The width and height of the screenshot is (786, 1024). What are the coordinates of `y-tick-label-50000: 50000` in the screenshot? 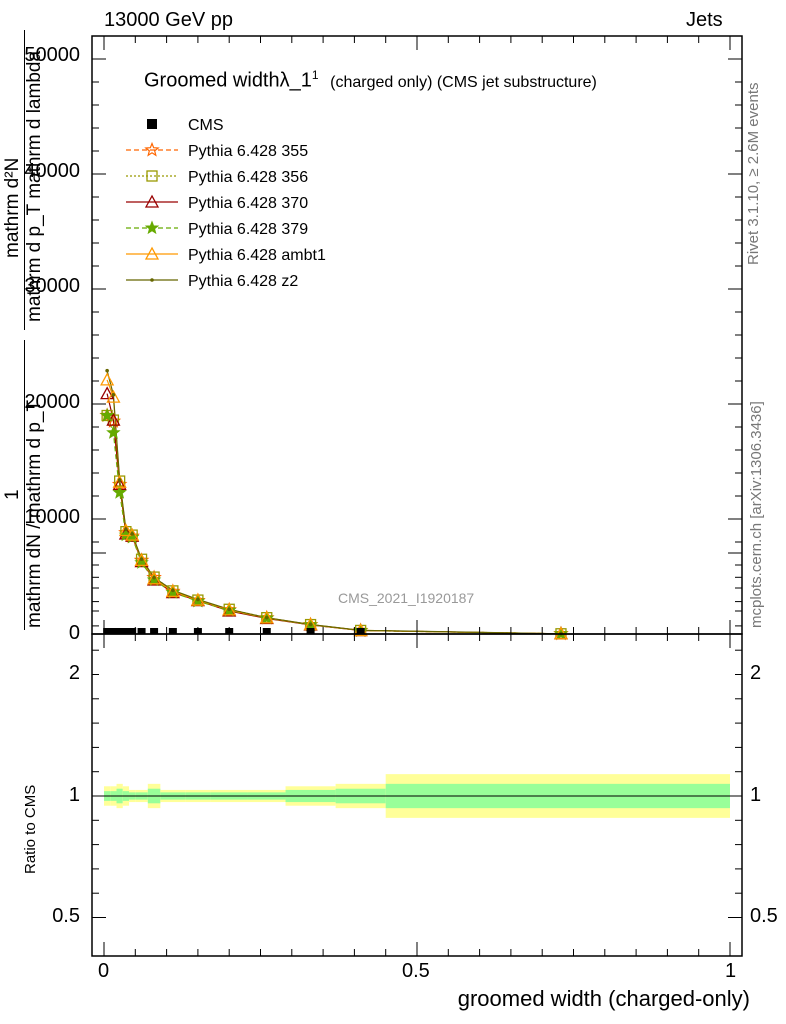 It's located at (52, 55).